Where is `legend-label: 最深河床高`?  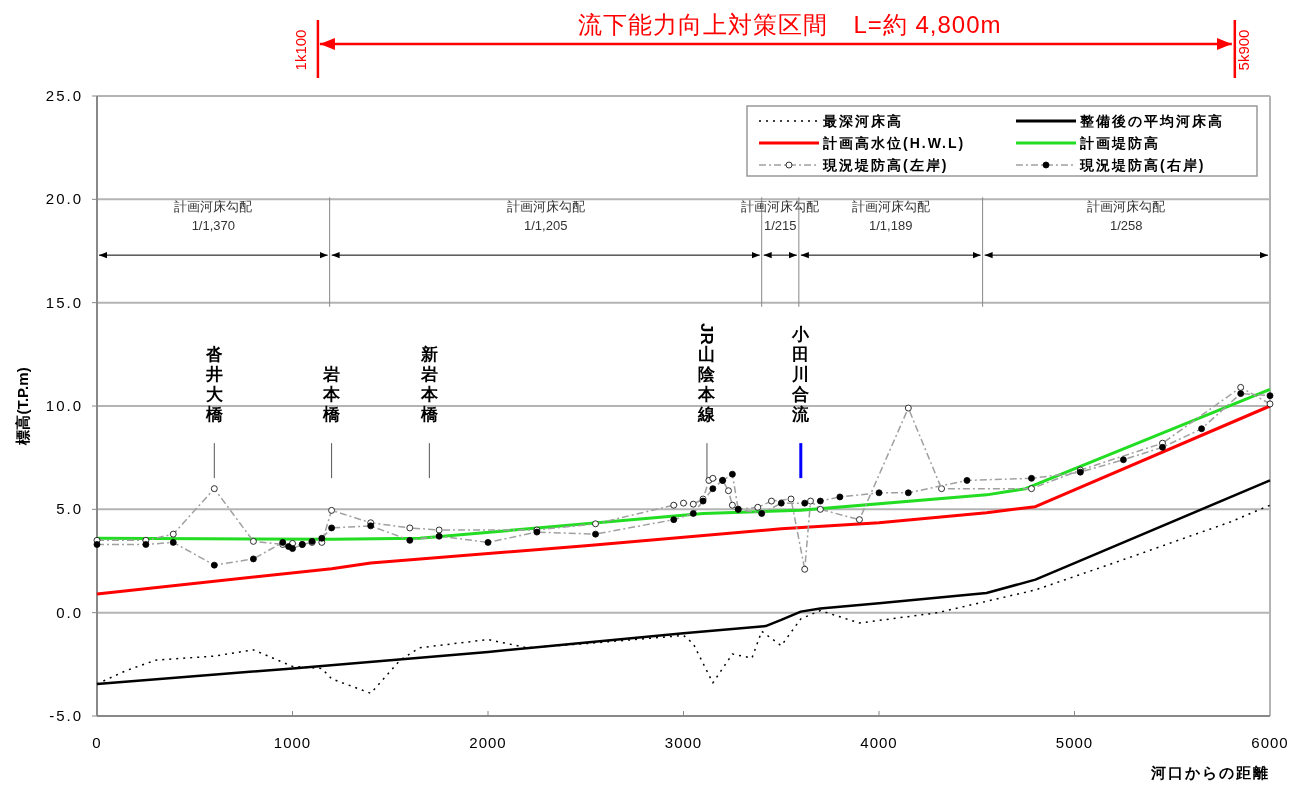
legend-label: 最深河床高 is located at coordinates (862, 121).